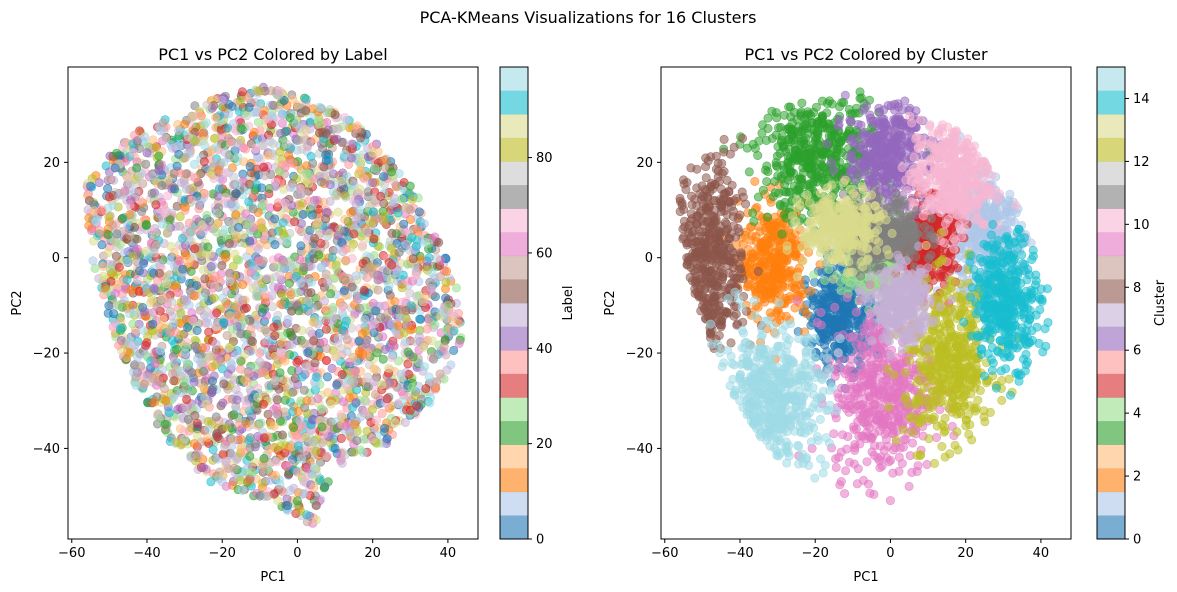  What do you see at coordinates (865, 54) in the screenshot?
I see `cluster-scatter-title: PC1 vs PC2 Colored by Cluster` at bounding box center [865, 54].